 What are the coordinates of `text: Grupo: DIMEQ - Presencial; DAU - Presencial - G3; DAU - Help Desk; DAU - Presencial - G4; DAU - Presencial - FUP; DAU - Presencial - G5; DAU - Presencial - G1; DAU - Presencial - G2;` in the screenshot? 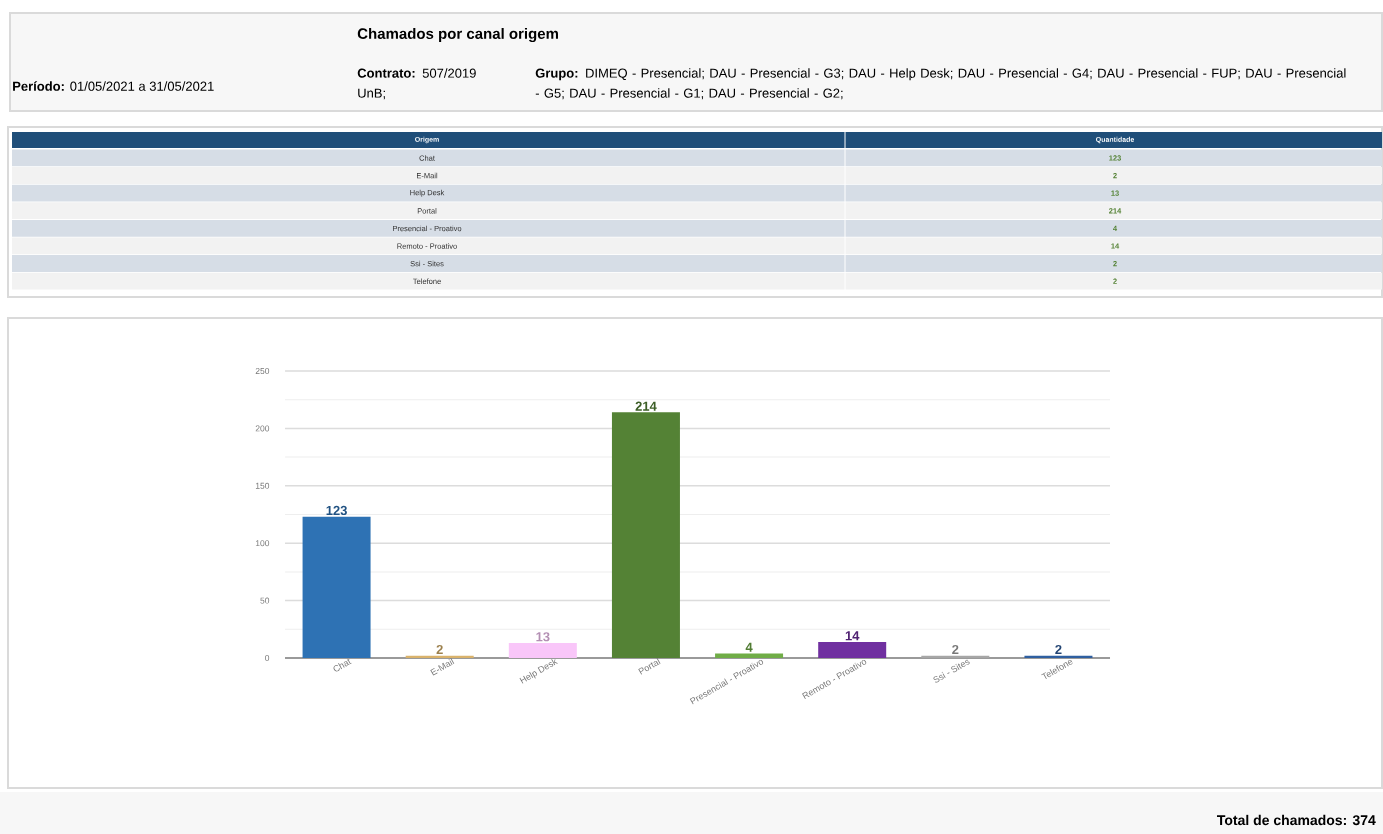 It's located at (940, 84).